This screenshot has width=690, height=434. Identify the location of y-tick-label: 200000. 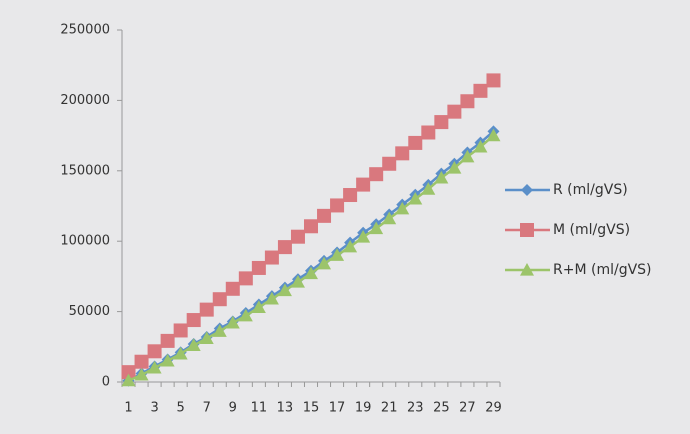
(85, 100).